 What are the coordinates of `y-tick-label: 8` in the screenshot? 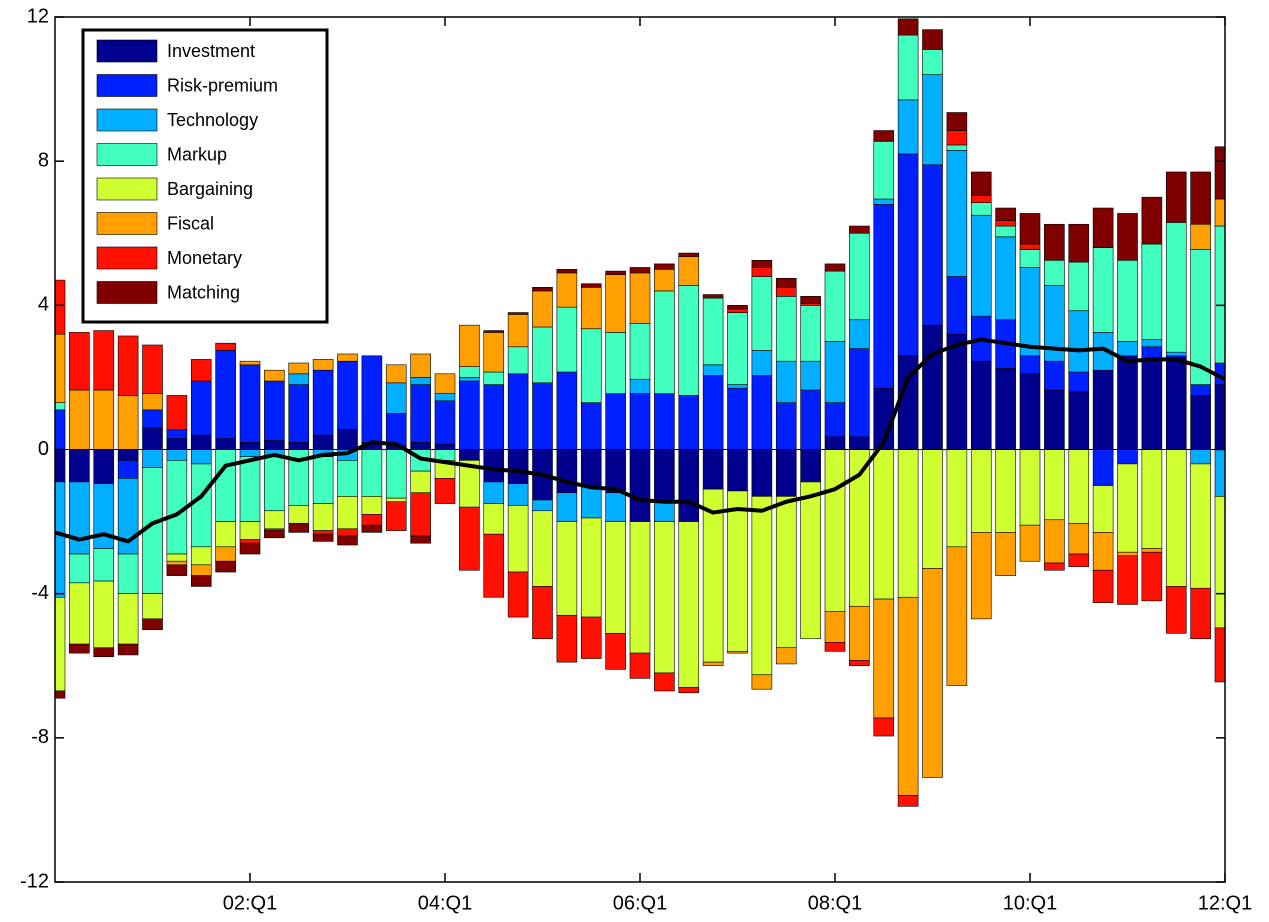 It's located at (43, 160).